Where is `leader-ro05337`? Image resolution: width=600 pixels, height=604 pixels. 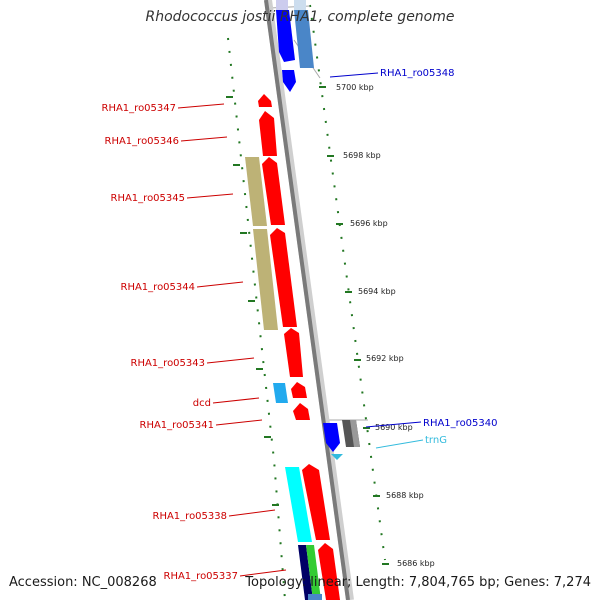
leader-ro05337 is located at coordinates (263, 573).